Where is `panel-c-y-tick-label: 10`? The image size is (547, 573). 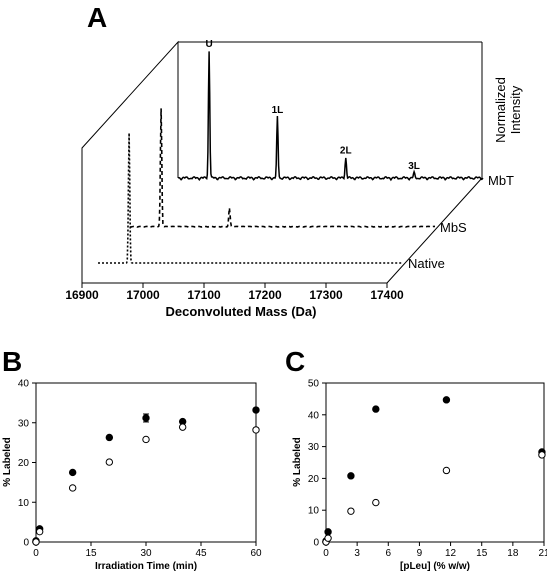 panel-c-y-tick-label: 10 is located at coordinates (314, 511).